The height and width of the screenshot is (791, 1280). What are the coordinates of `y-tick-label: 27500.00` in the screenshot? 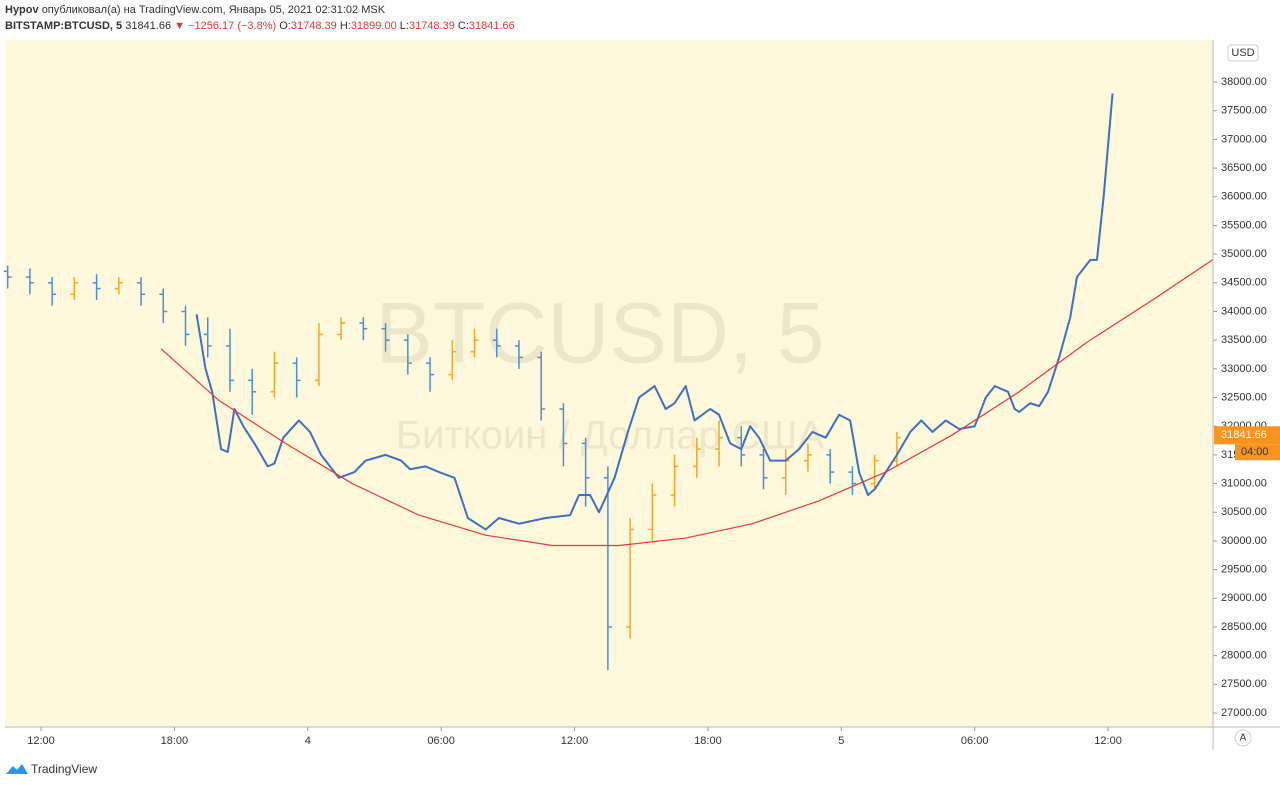 It's located at (1244, 684).